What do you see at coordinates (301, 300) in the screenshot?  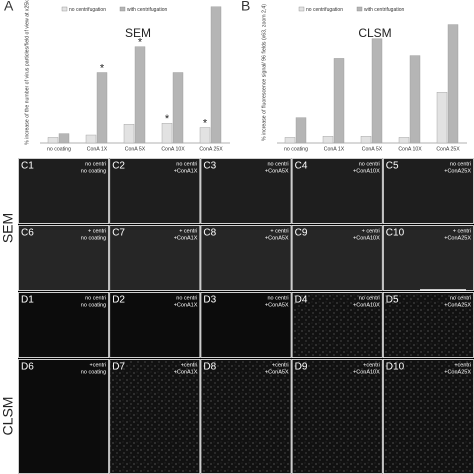 I see `panel-id: D4` at bounding box center [301, 300].